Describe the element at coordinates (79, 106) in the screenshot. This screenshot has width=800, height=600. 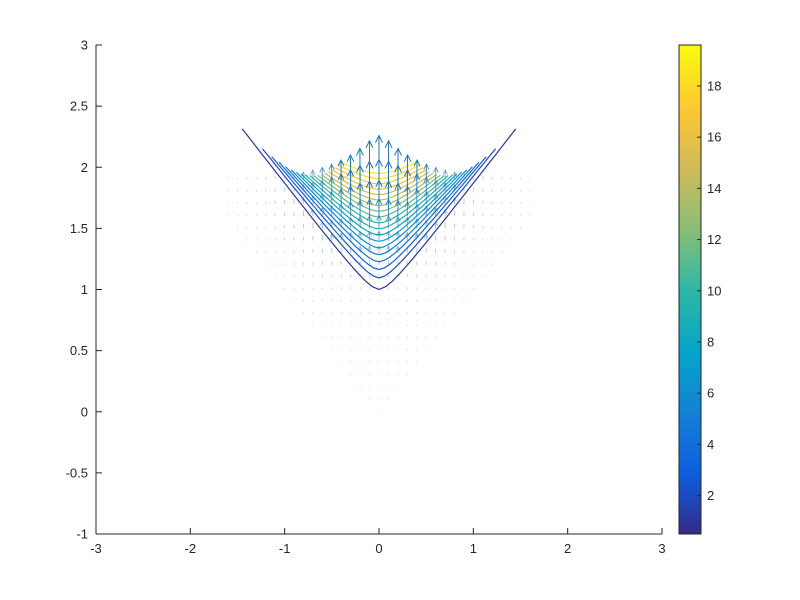
I see `y-tick-label-7: 2.5` at that location.